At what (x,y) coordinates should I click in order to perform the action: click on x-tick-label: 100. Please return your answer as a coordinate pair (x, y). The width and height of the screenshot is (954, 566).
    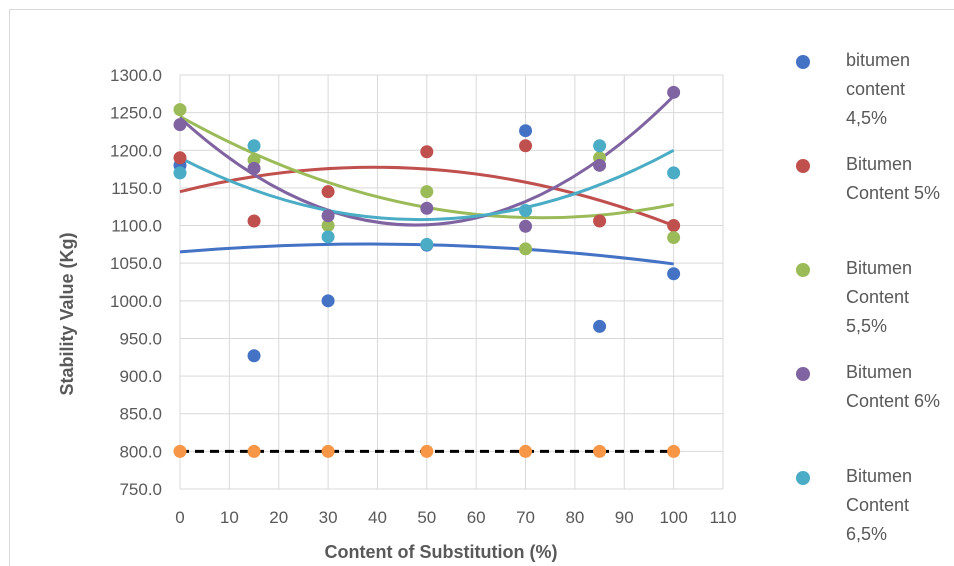
    Looking at the image, I should click on (673, 517).